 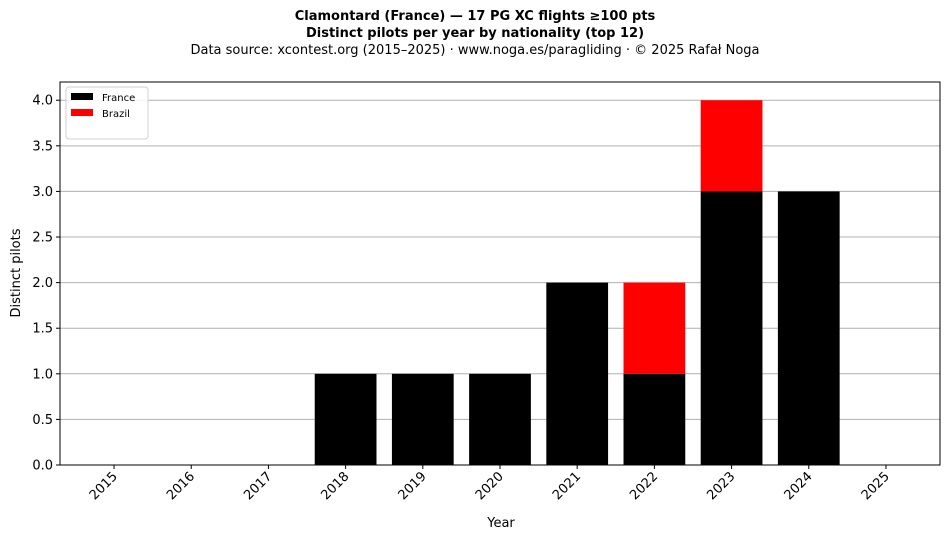 I want to click on x-tick-label: 2021, so click(x=567, y=486).